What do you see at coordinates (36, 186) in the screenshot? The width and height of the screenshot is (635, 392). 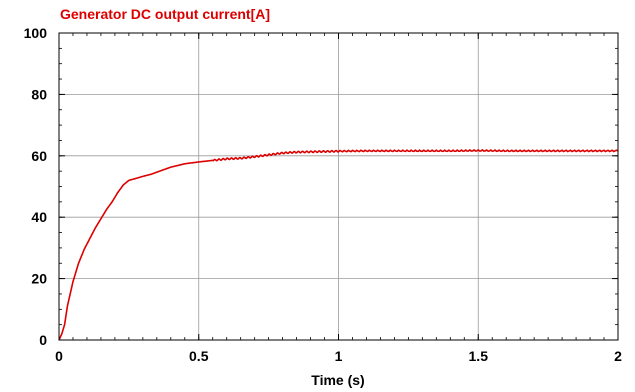 I see `y-tick-labels: 0 20 40 60 80 100` at bounding box center [36, 186].